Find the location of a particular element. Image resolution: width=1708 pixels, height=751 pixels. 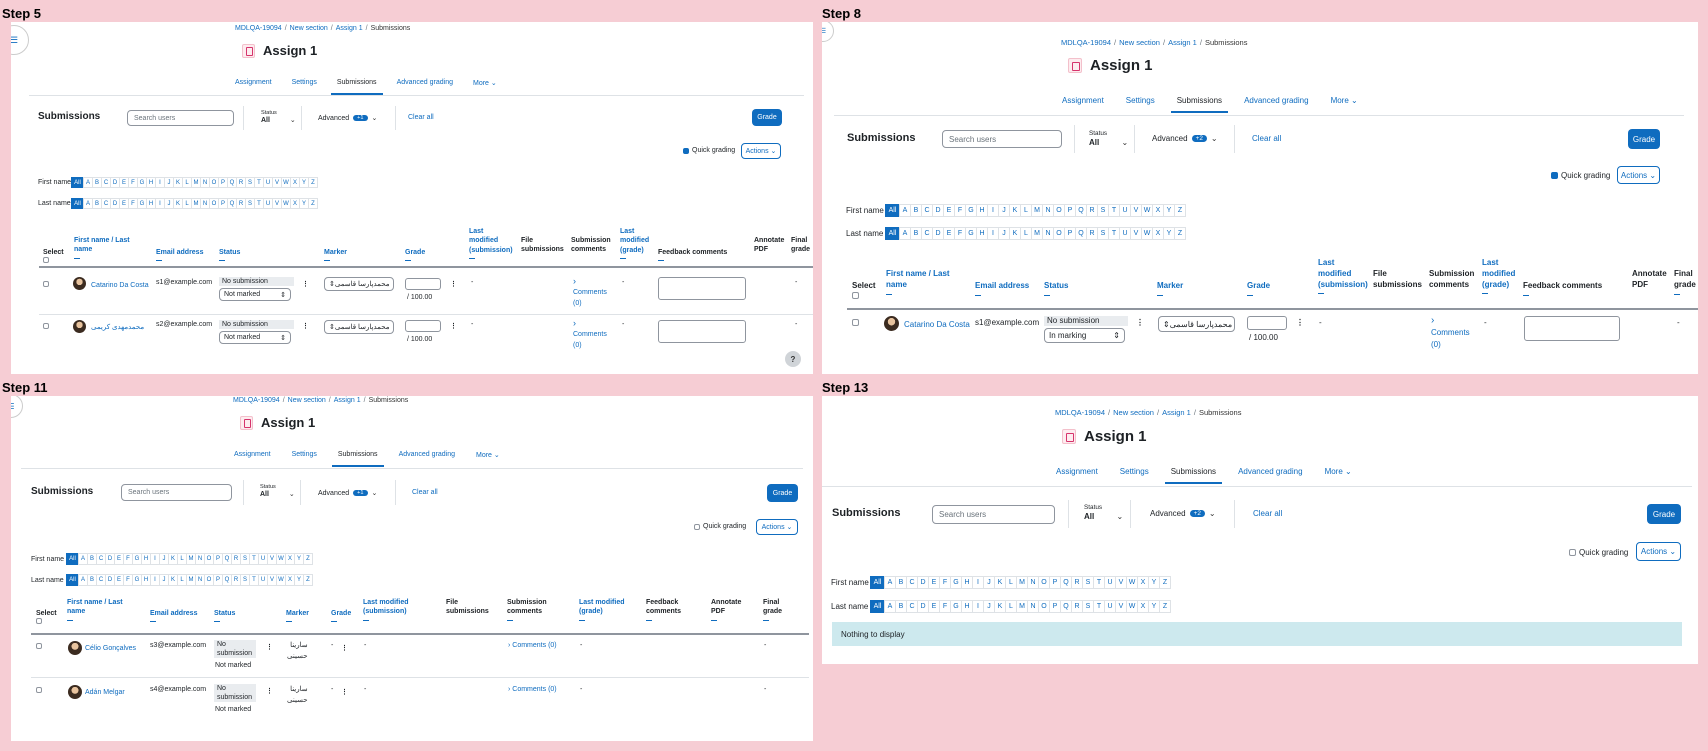

last-initial-all: All is located at coordinates (877, 606).